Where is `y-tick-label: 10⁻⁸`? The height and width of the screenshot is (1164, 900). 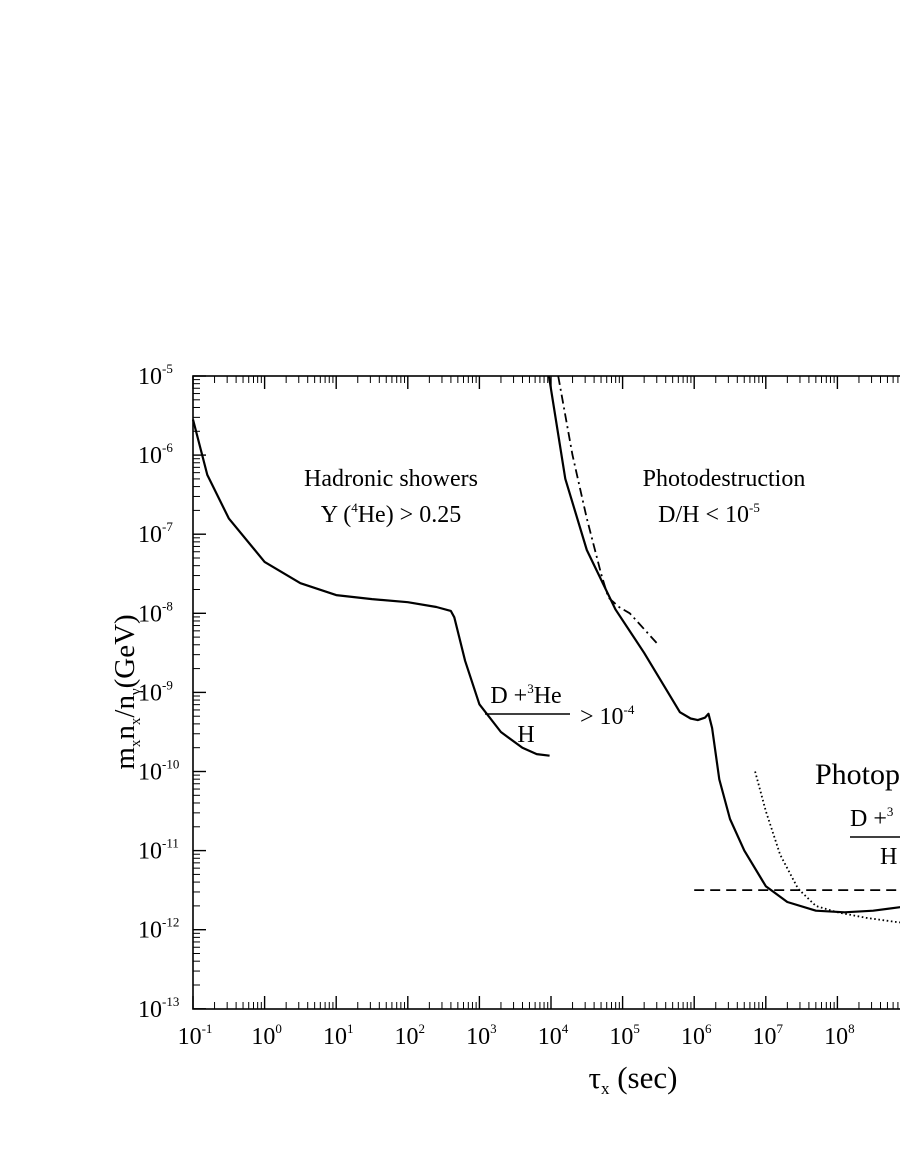 y-tick-label: 10⁻⁸ is located at coordinates (155, 612).